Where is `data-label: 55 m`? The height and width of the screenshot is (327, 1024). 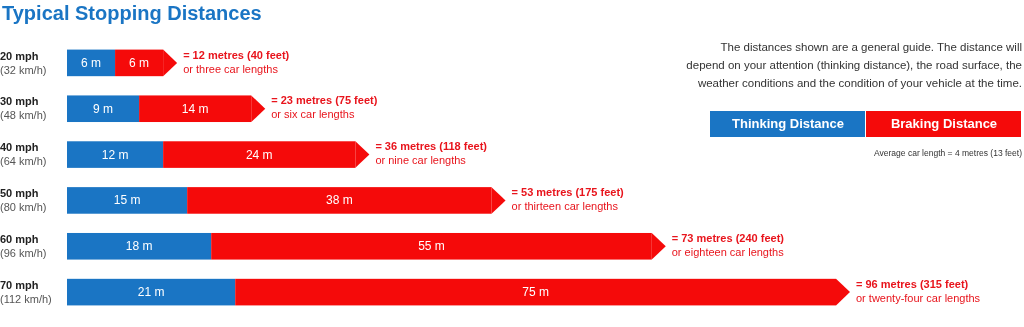 data-label: 55 m is located at coordinates (431, 246).